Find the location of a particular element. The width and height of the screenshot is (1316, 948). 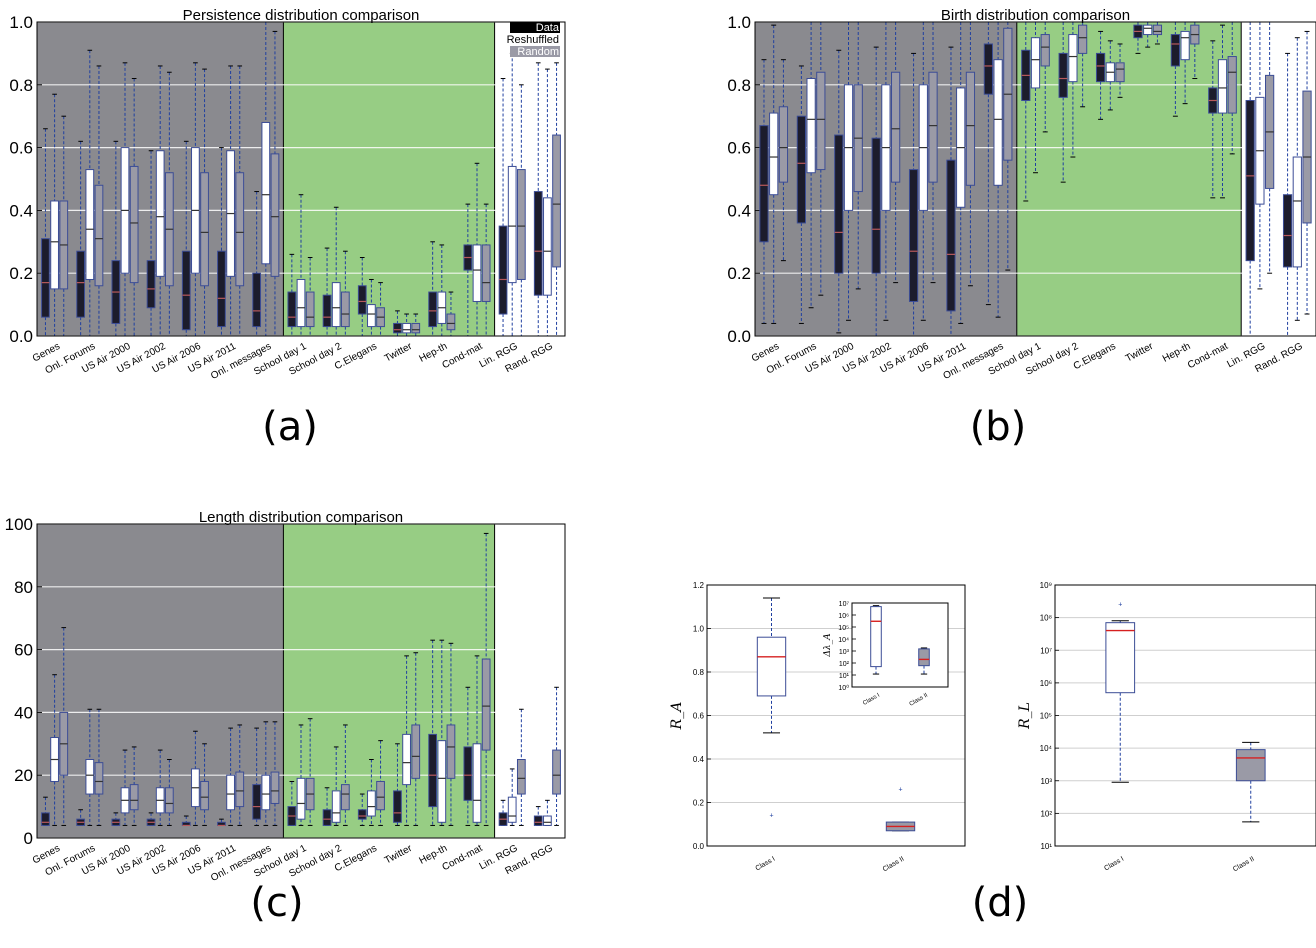

y-axis-label: Δλ_A is located at coordinates (828, 645).